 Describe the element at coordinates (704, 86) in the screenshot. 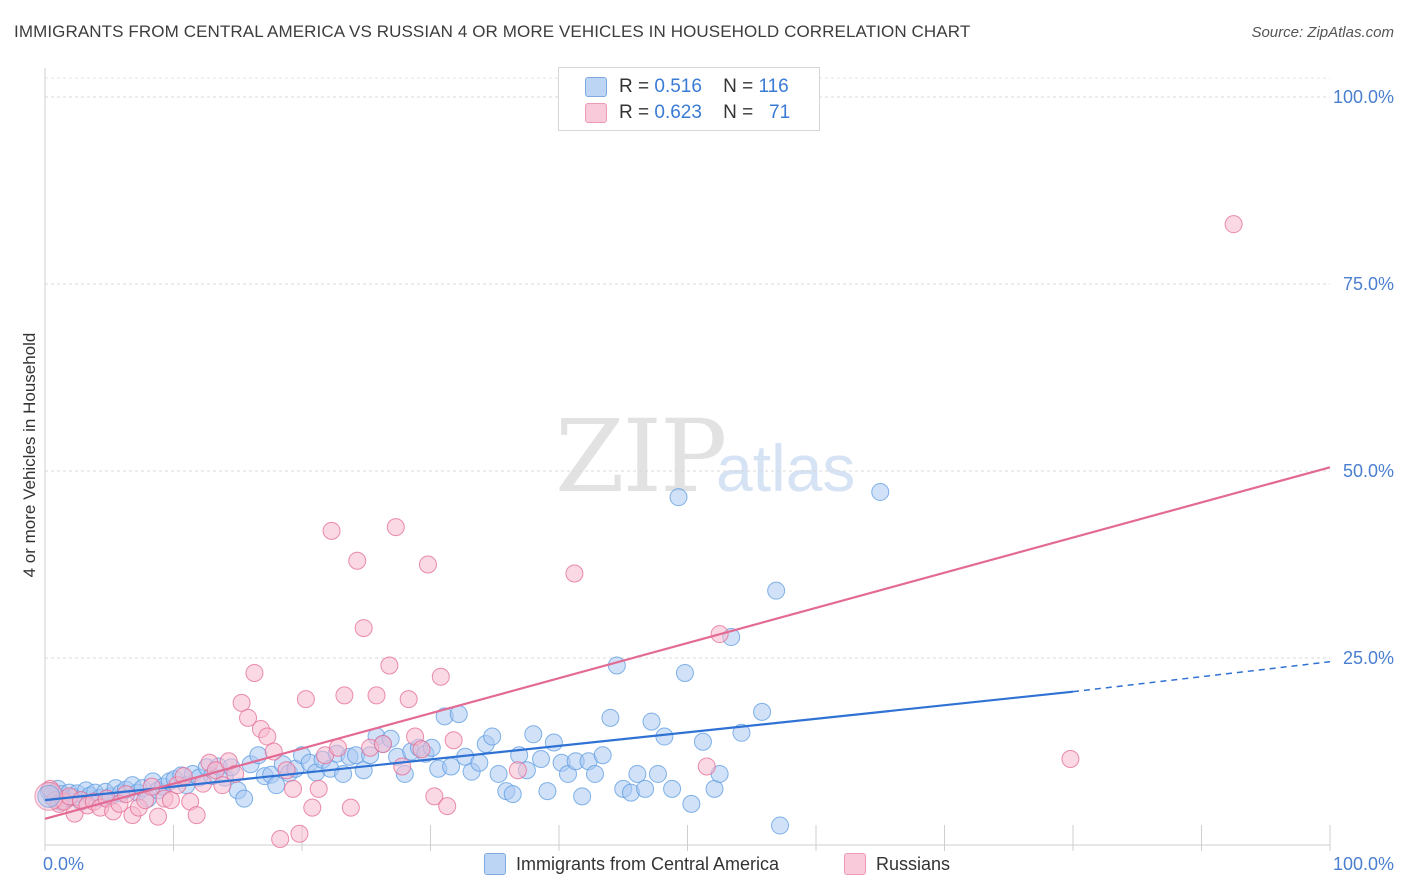

I see `legend-r-text: R = 0.516 N = 116` at that location.